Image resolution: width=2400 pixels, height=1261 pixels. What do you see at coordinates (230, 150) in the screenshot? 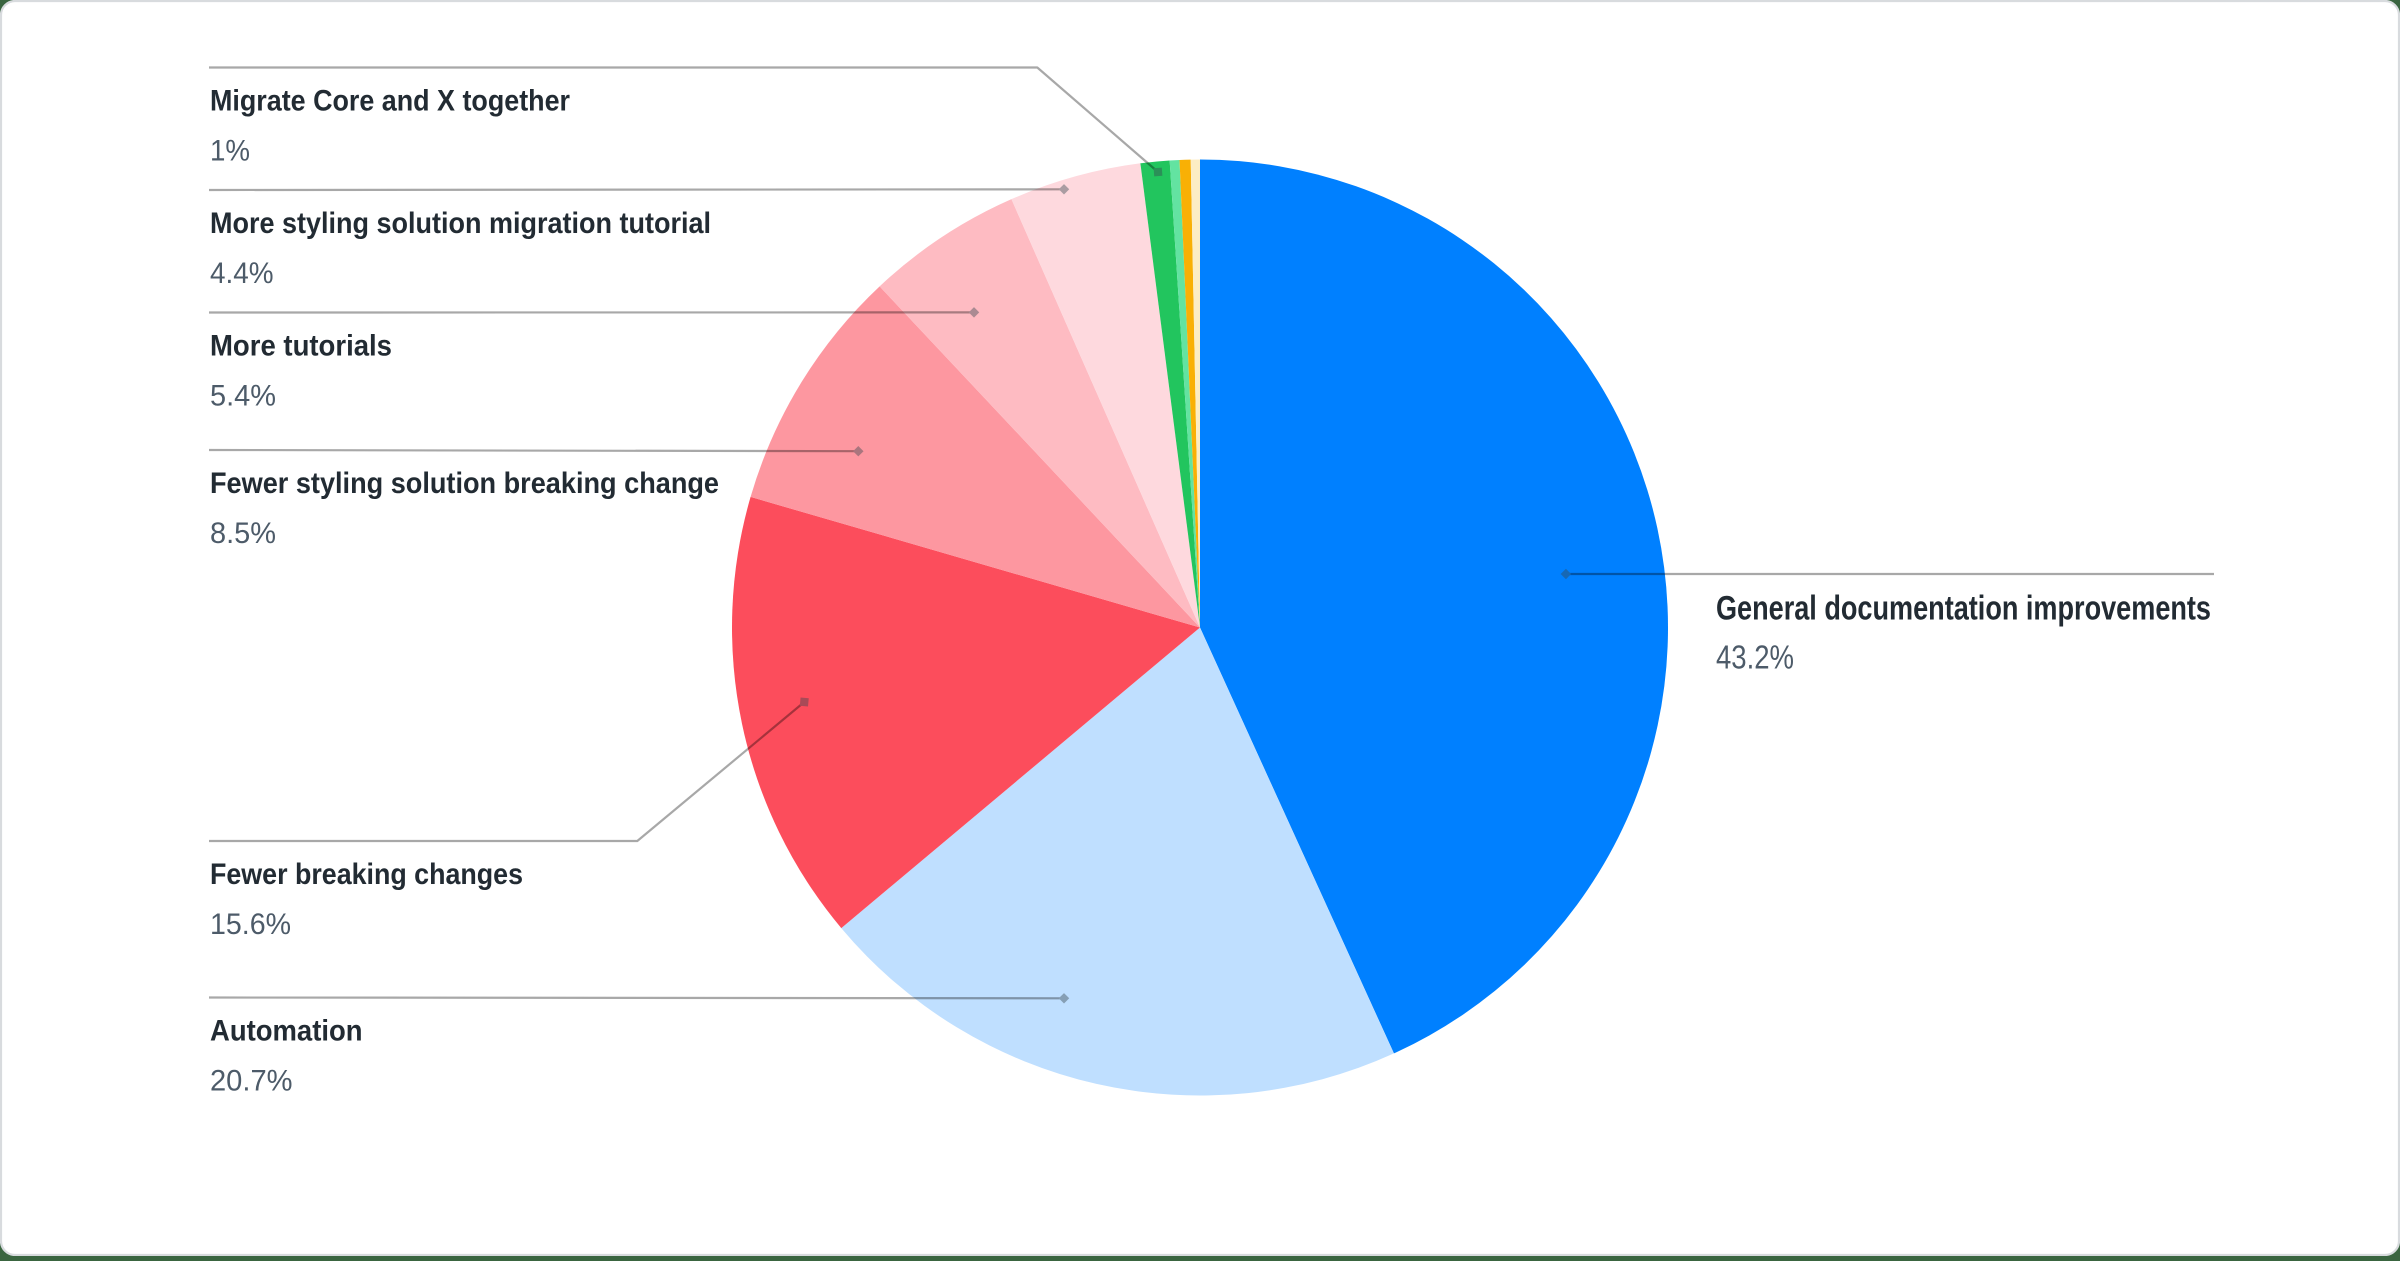
I see `svg-text: 1%` at bounding box center [230, 150].